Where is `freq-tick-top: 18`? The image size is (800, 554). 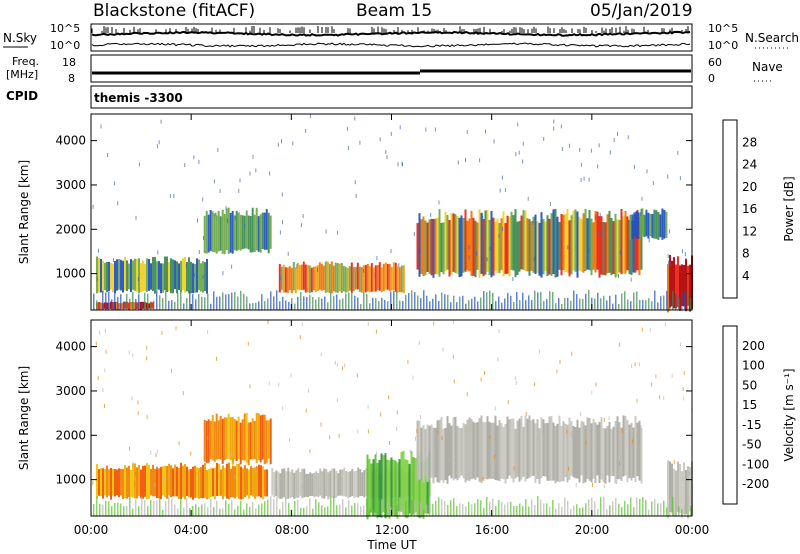
freq-tick-top: 18 is located at coordinates (69, 62).